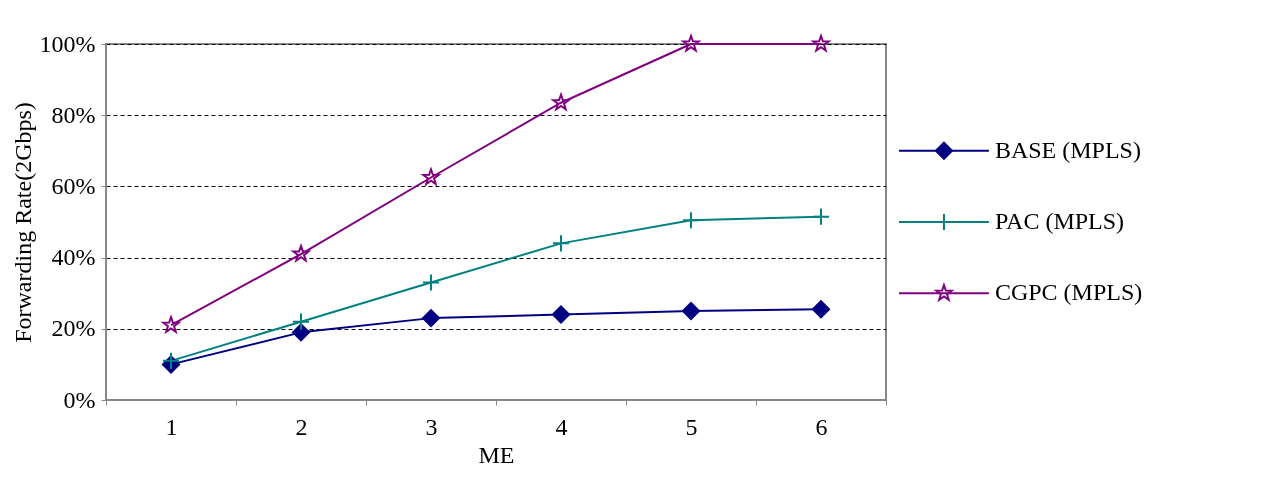  I want to click on y-tick-label: 60%, so click(73, 185).